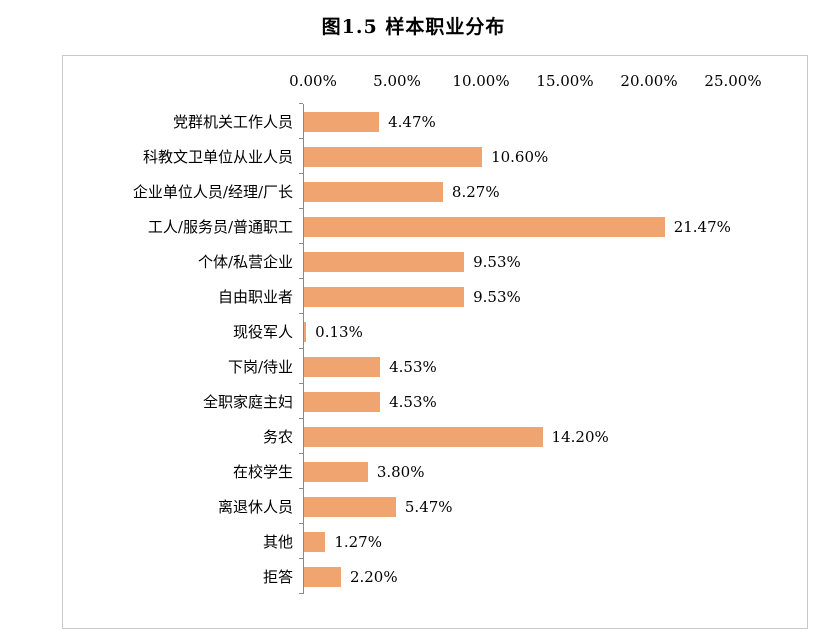 This screenshot has height=637, width=827. What do you see at coordinates (313, 81) in the screenshot?
I see `x-axis-tick-label: 0.00%` at bounding box center [313, 81].